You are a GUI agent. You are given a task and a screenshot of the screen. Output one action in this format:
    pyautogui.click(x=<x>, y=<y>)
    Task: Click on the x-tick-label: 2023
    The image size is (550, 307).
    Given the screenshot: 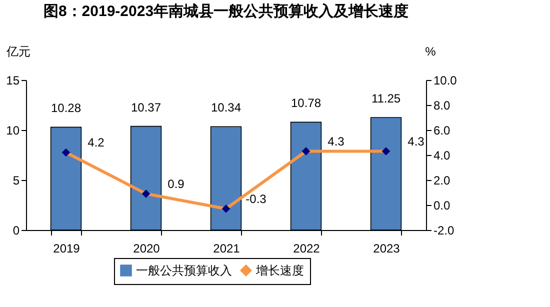 What is the action you would take?
    pyautogui.click(x=386, y=249)
    